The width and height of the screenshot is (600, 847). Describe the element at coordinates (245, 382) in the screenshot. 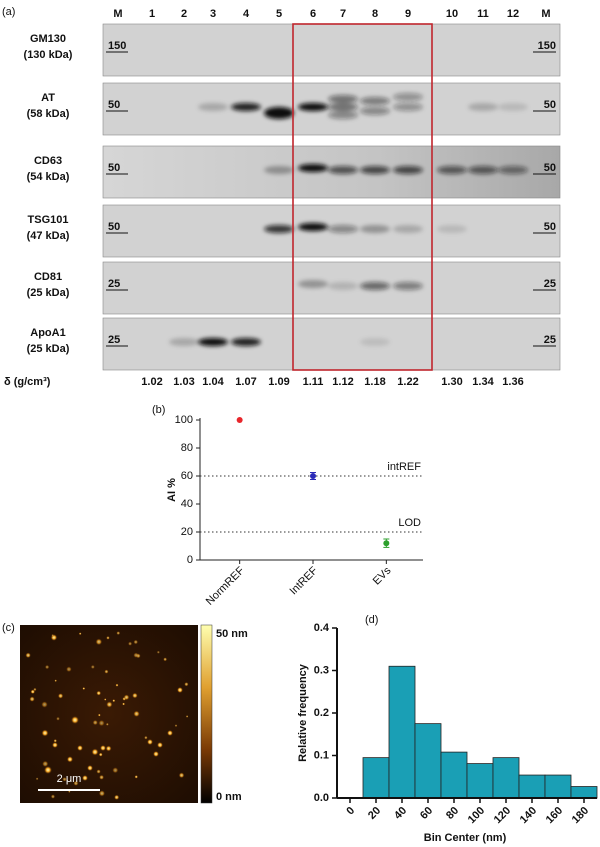

I see `density-value: 1.07` at that location.